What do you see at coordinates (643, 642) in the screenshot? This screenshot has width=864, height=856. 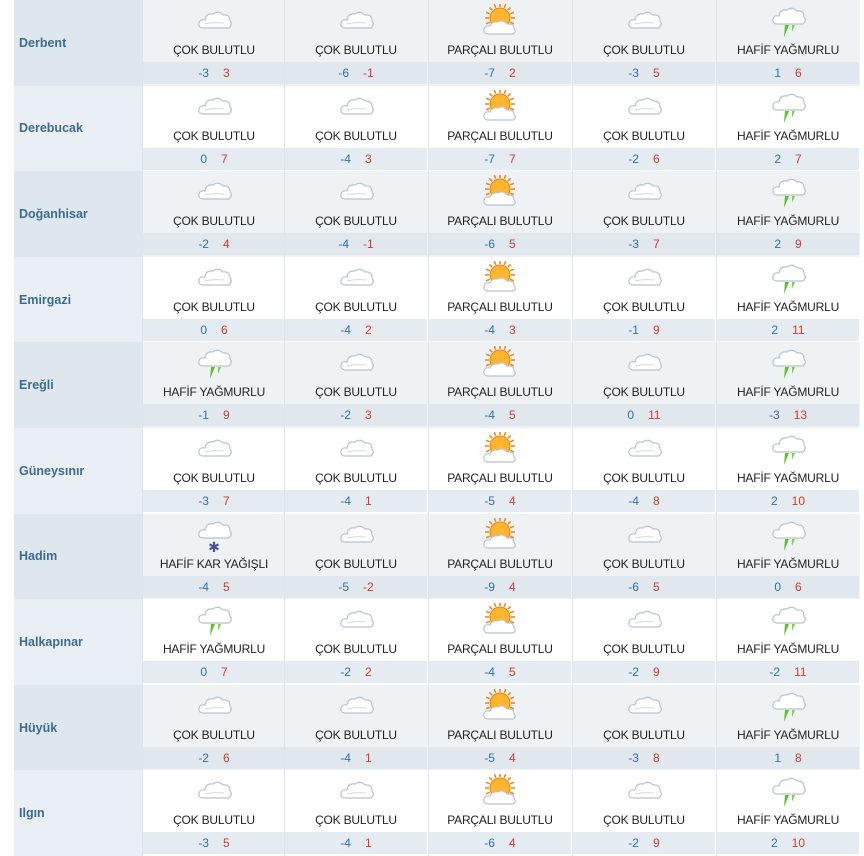 I see `forecast-cell: ÇOK BULUTLU -2 9` at bounding box center [643, 642].